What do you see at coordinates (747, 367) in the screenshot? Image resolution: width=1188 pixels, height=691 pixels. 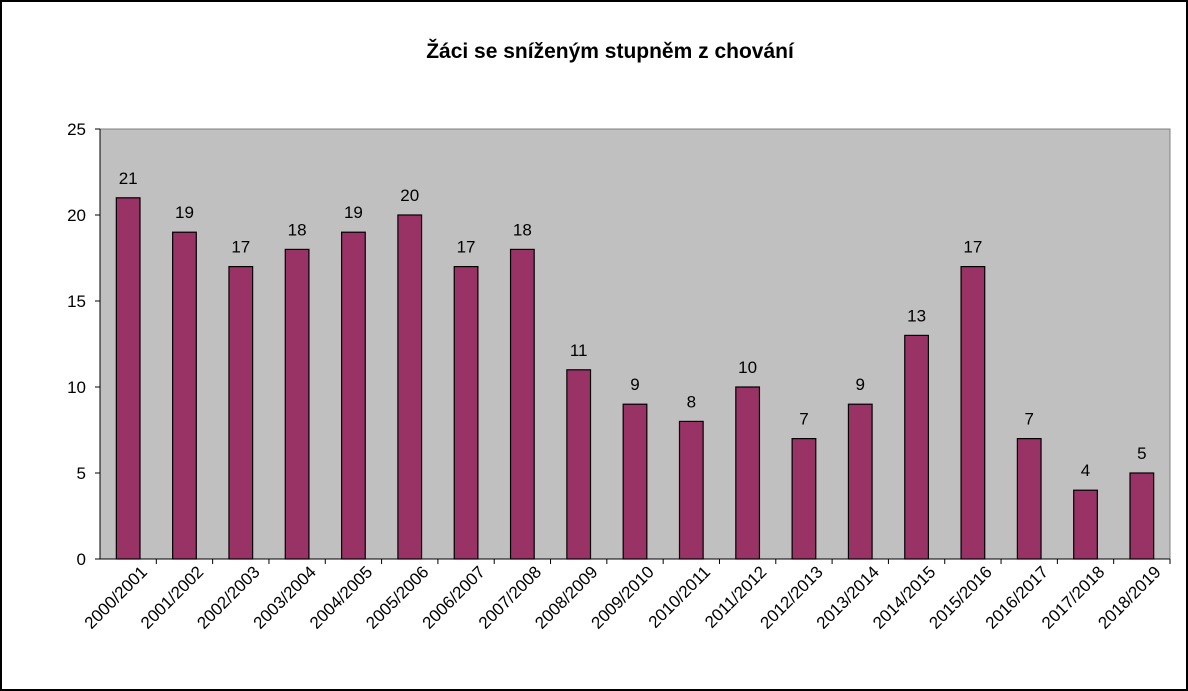 I see `data-label: 10` at bounding box center [747, 367].